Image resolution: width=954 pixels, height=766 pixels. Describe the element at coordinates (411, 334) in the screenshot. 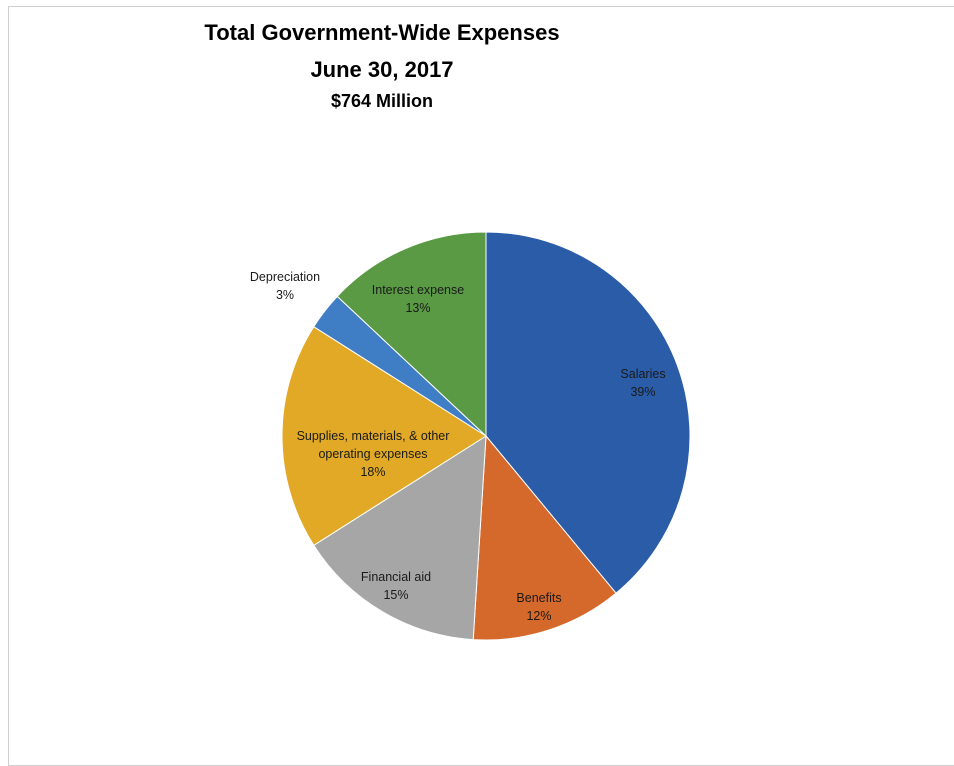

I see `pie-slice-interest-expense` at that location.